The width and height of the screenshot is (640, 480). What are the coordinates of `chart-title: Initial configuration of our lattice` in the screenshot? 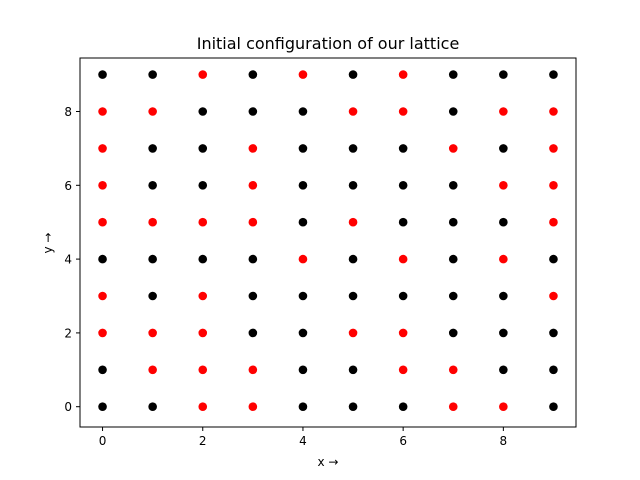 It's located at (328, 43).